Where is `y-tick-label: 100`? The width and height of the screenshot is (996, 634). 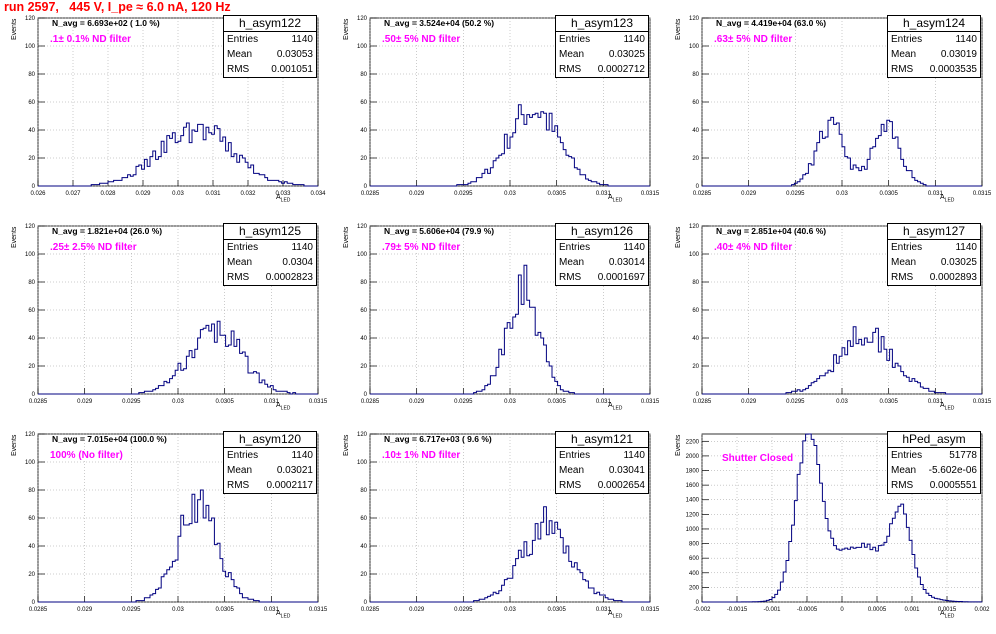 y-tick-label: 100 is located at coordinates (362, 255).